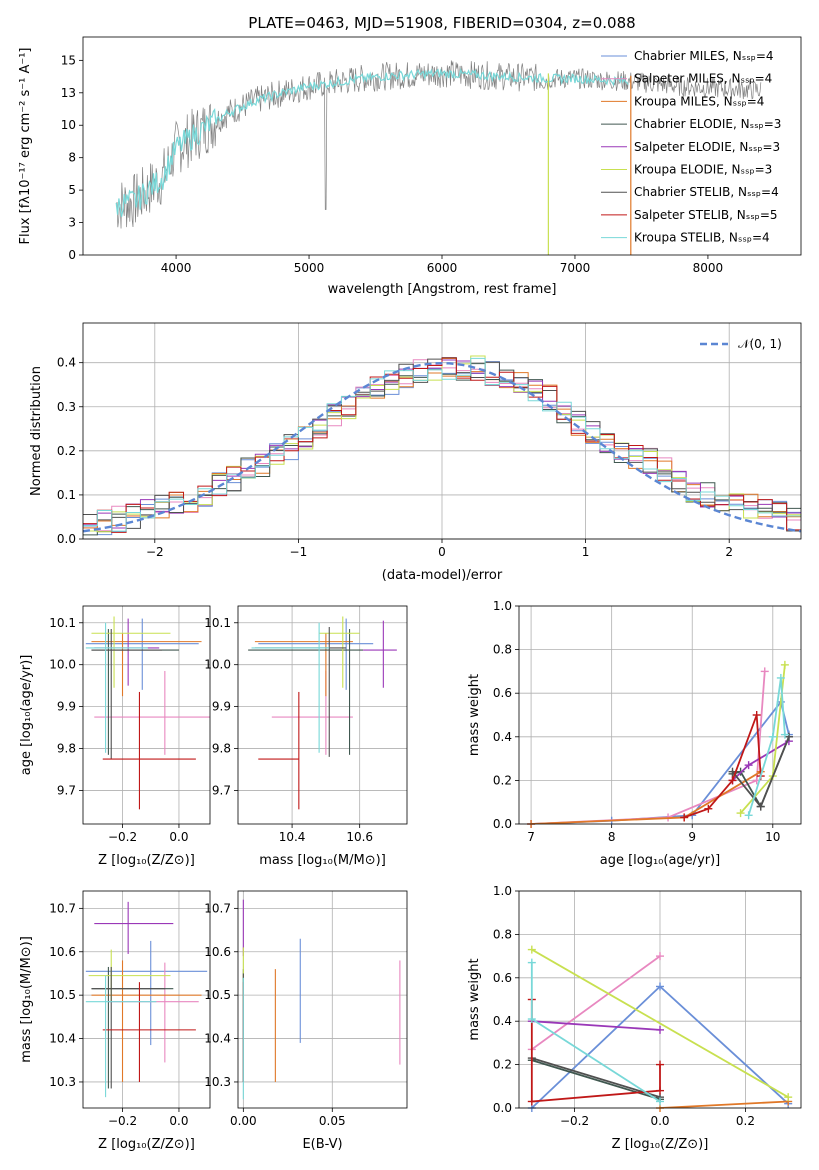  I want to click on x-tick-label: 6000, so click(442, 268).